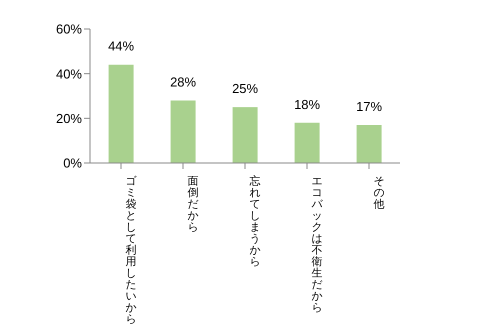  I want to click on data-label: 17%, so click(369, 106).